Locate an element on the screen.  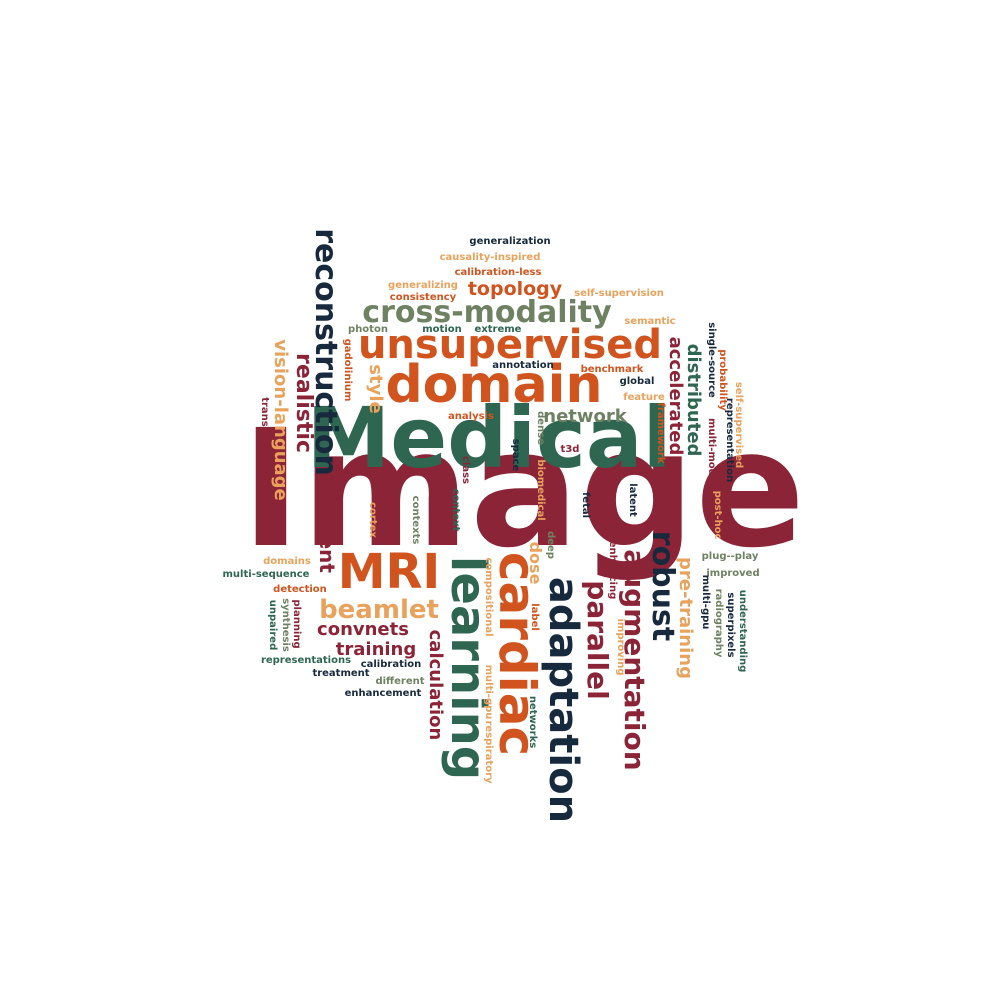
word-efficient: efficient is located at coordinates (327, 527).